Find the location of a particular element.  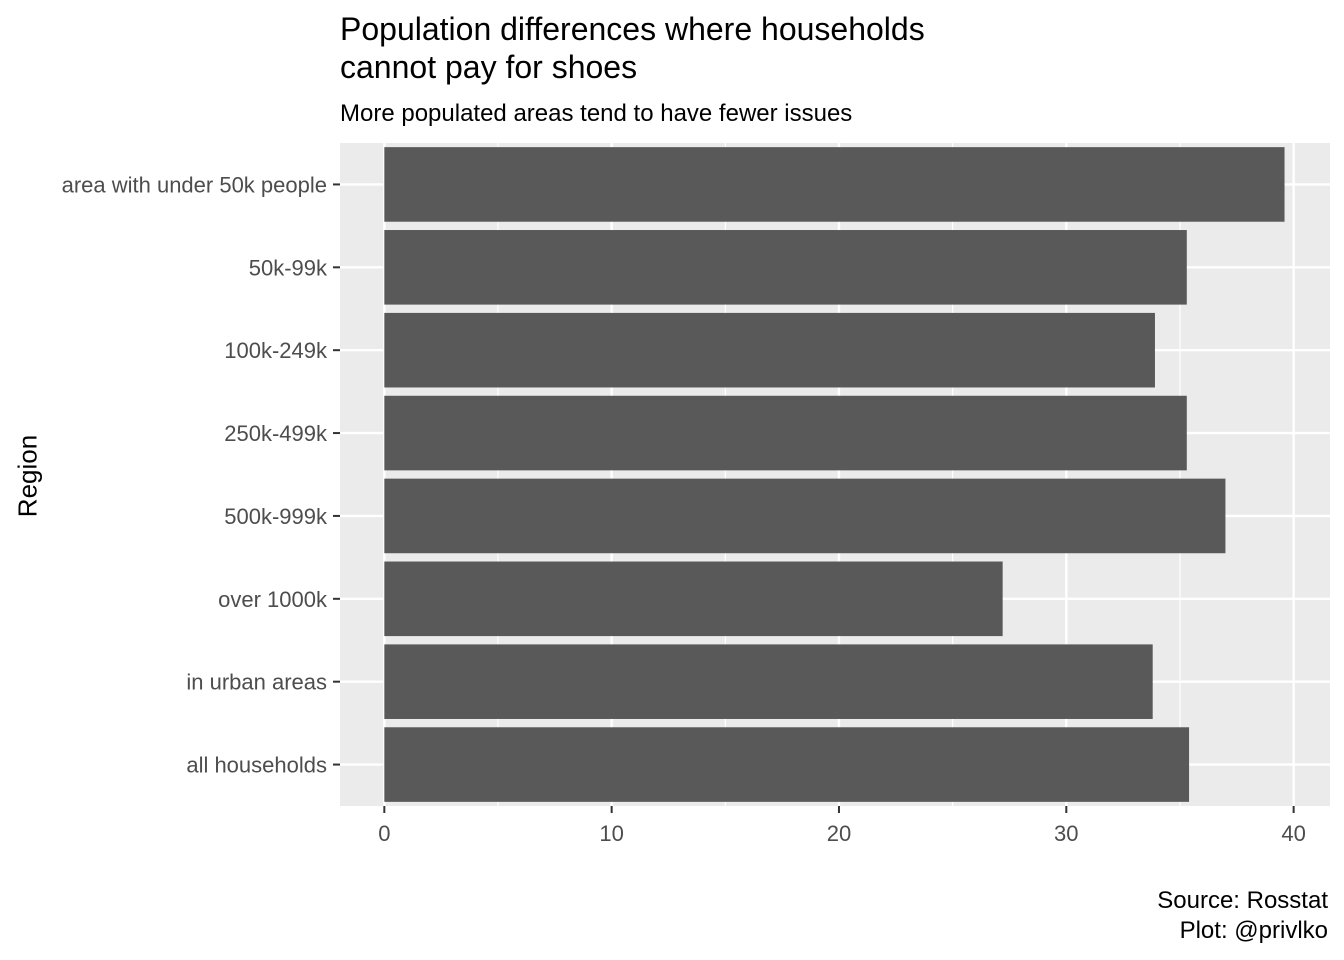

x-tick-label: 10 is located at coordinates (611, 833).